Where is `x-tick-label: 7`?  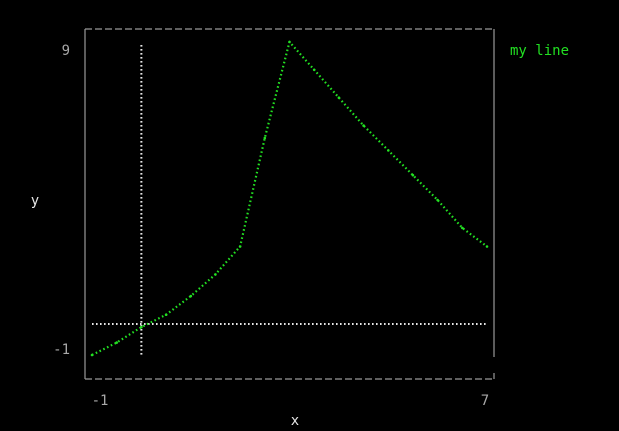 x-tick-label: 7 is located at coordinates (485, 401).